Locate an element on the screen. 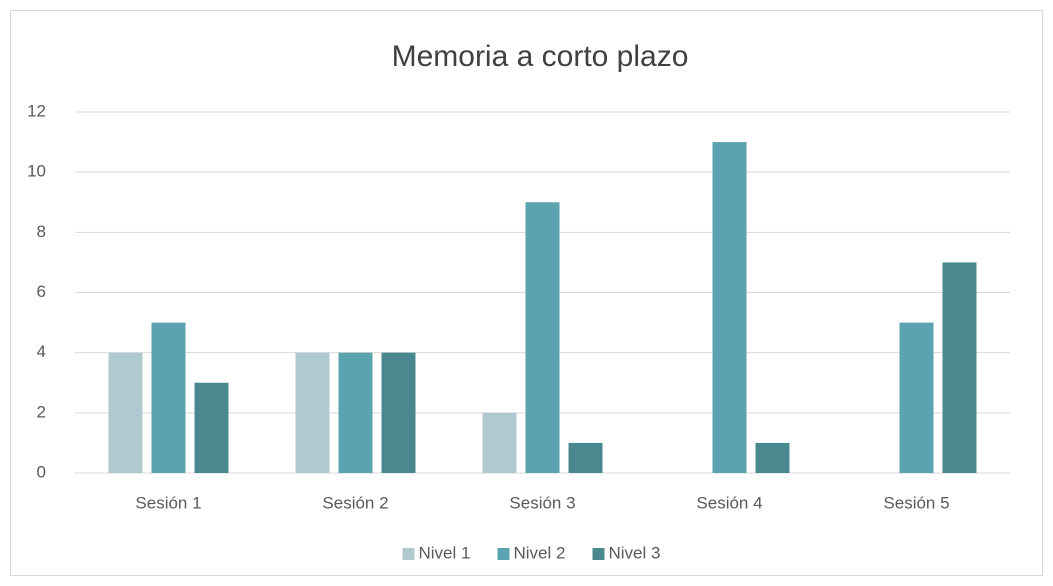 Image resolution: width=1053 pixels, height=586 pixels. legend-label: Nivel 3 is located at coordinates (635, 552).